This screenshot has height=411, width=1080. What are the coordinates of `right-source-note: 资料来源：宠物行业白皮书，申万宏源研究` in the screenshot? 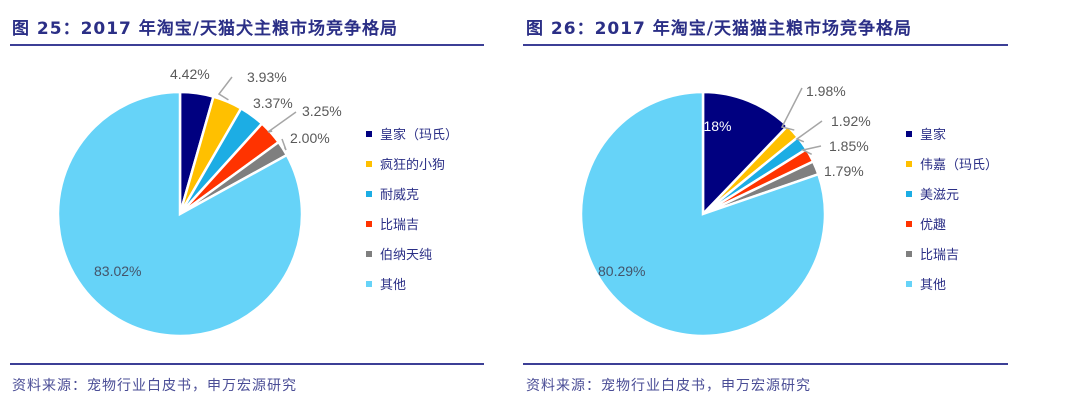 It's located at (668, 386).